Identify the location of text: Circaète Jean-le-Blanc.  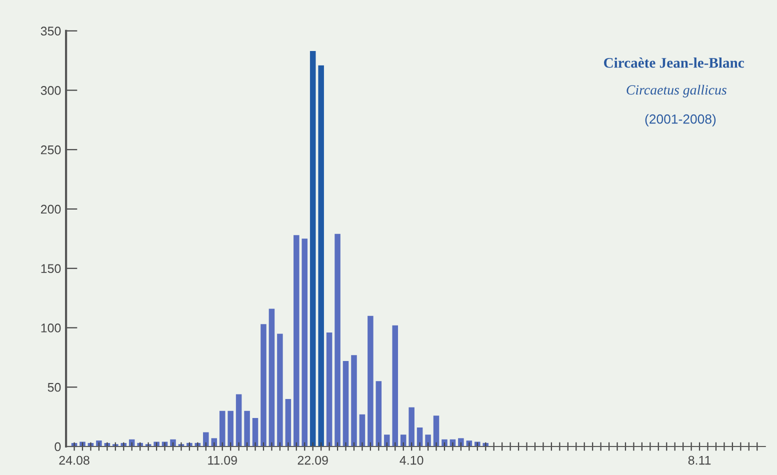
(674, 63).